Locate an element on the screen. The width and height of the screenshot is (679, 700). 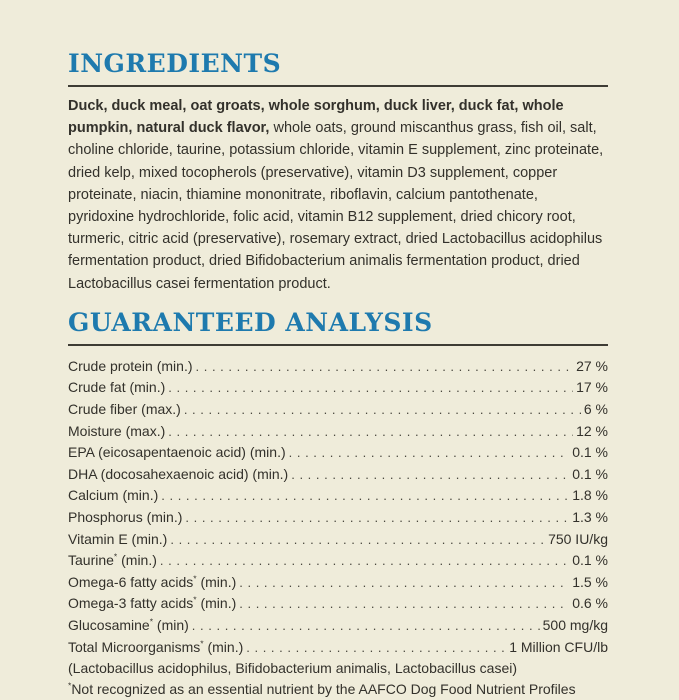
analysis-row: Taurine* (min.) 0.1 % is located at coordinates (338, 561).